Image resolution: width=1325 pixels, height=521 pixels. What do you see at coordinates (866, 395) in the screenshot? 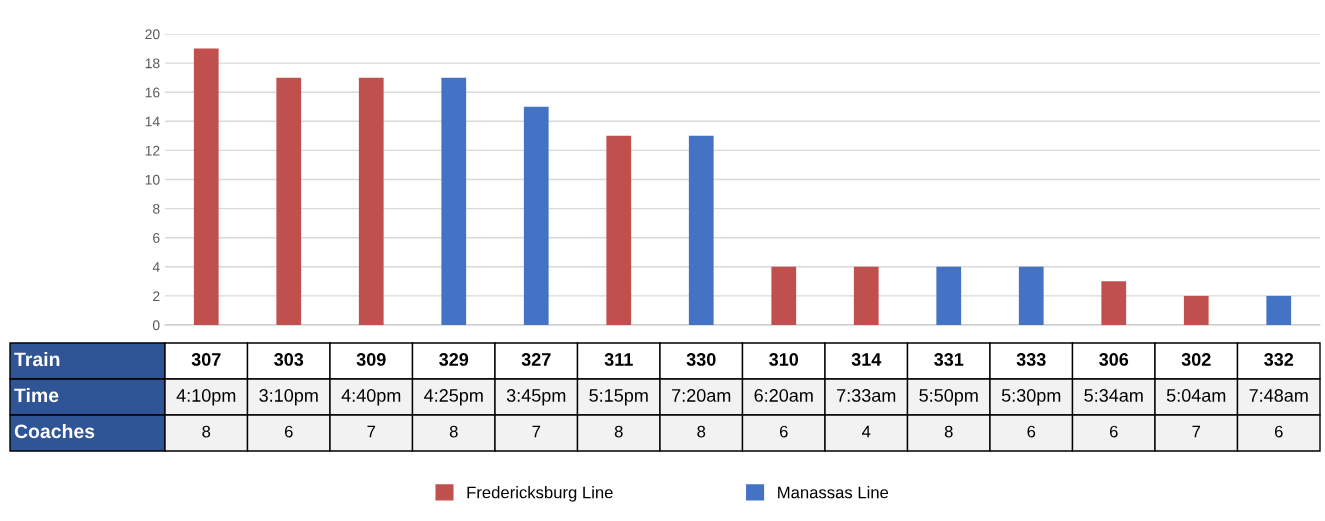
I see `text: 7:33am` at bounding box center [866, 395].